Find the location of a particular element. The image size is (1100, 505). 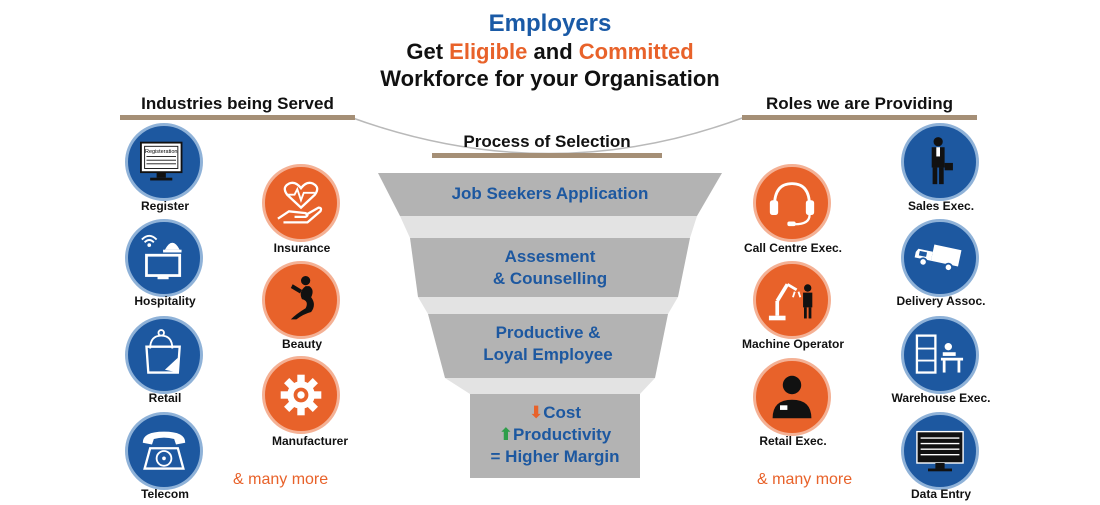

label-beauty: Beauty is located at coordinates (301, 344).